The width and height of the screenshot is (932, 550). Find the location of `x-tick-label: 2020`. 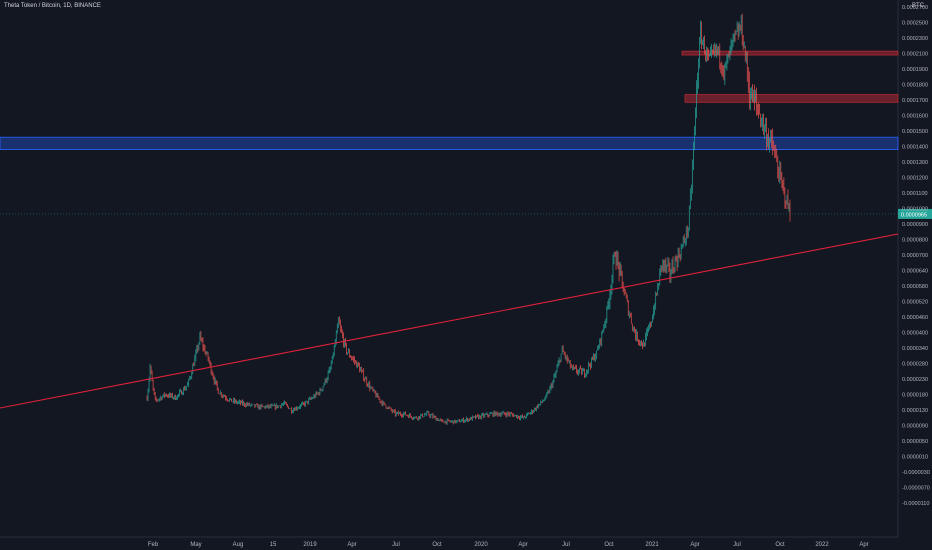

x-tick-label: 2020 is located at coordinates (481, 545).